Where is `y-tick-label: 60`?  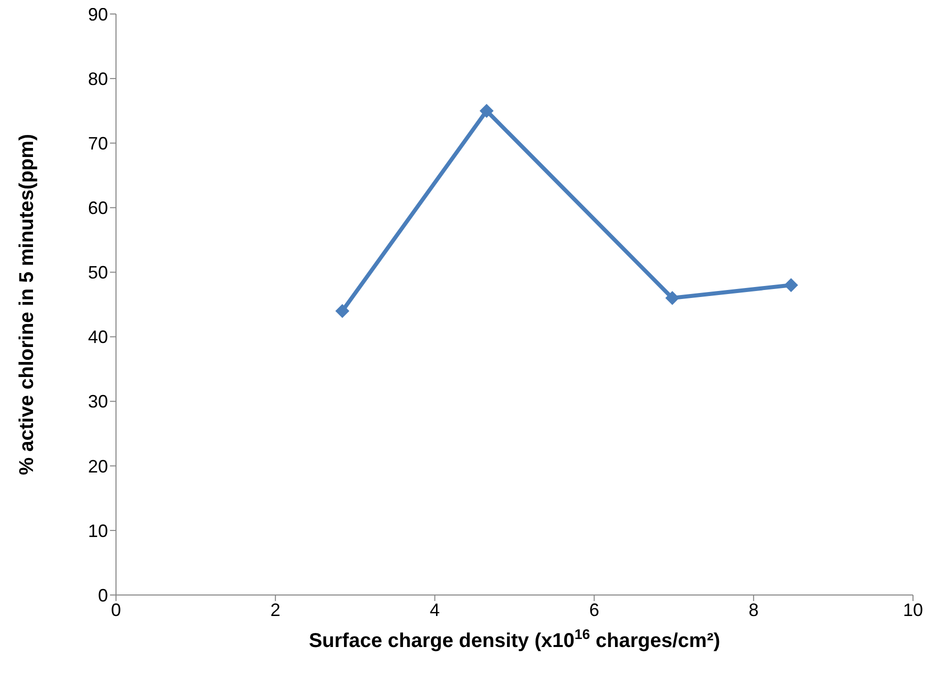 y-tick-label: 60 is located at coordinates (98, 208).